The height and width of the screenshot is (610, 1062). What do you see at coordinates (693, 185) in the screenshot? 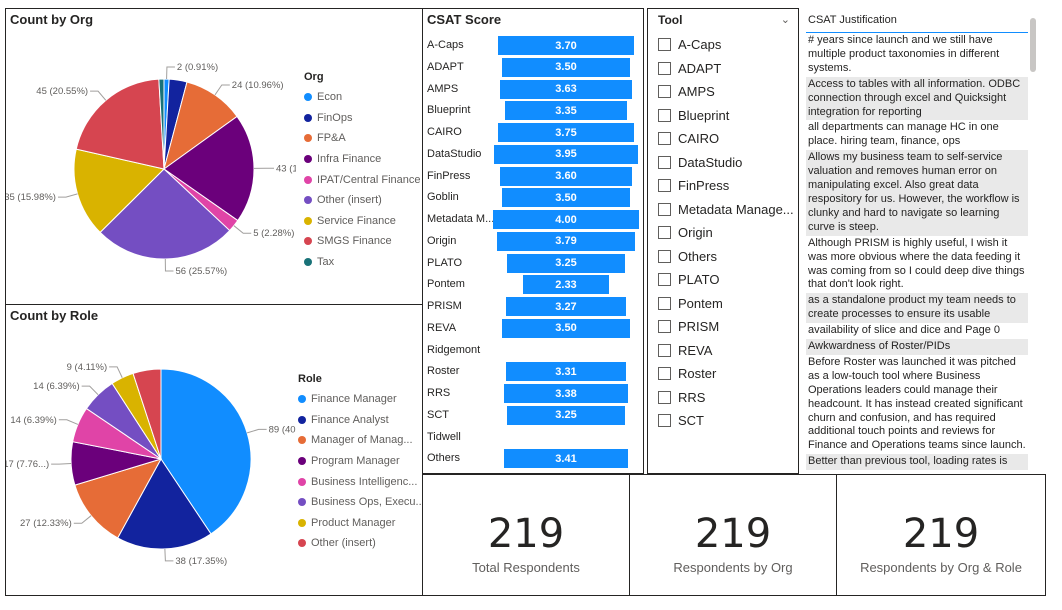
I see `tool-slicer-option: FinPress` at bounding box center [693, 185].